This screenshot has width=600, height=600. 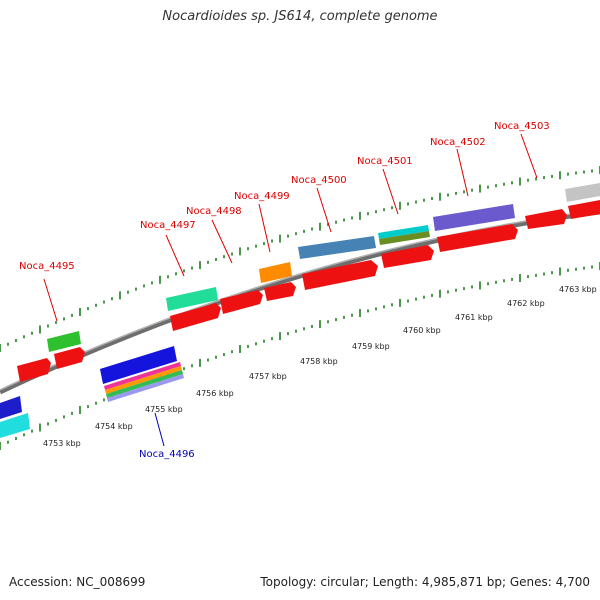 What do you see at coordinates (77, 582) in the screenshot?
I see `accession-text: Accession: NC_008699` at bounding box center [77, 582].